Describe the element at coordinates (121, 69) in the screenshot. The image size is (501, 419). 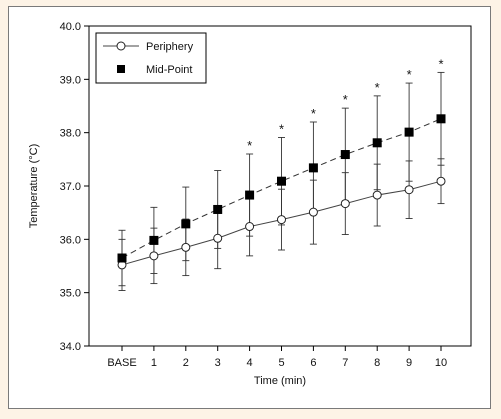
I see `legend-marker-midpoint` at that location.